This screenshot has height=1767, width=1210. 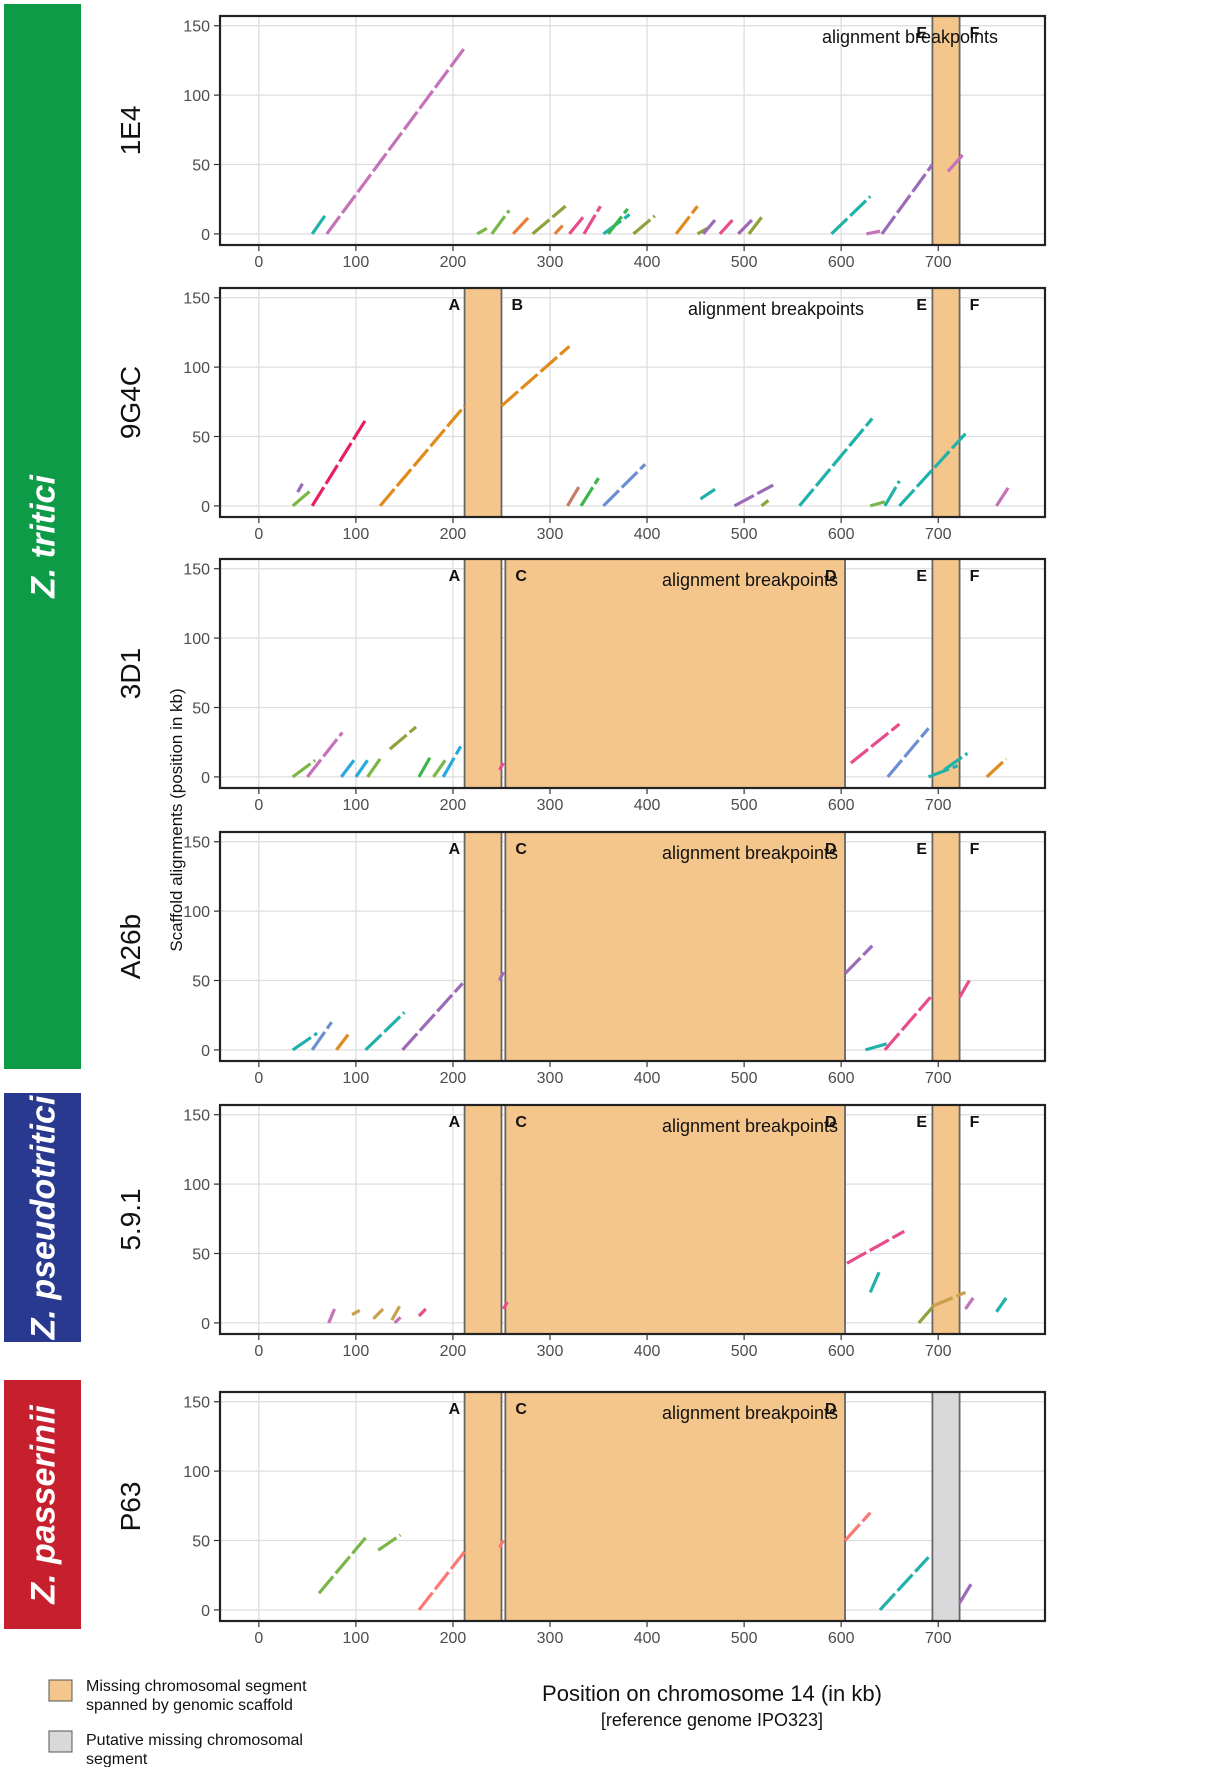 What do you see at coordinates (750, 1413) in the screenshot?
I see `breakpoint-annotation: alignment breakpoints` at bounding box center [750, 1413].